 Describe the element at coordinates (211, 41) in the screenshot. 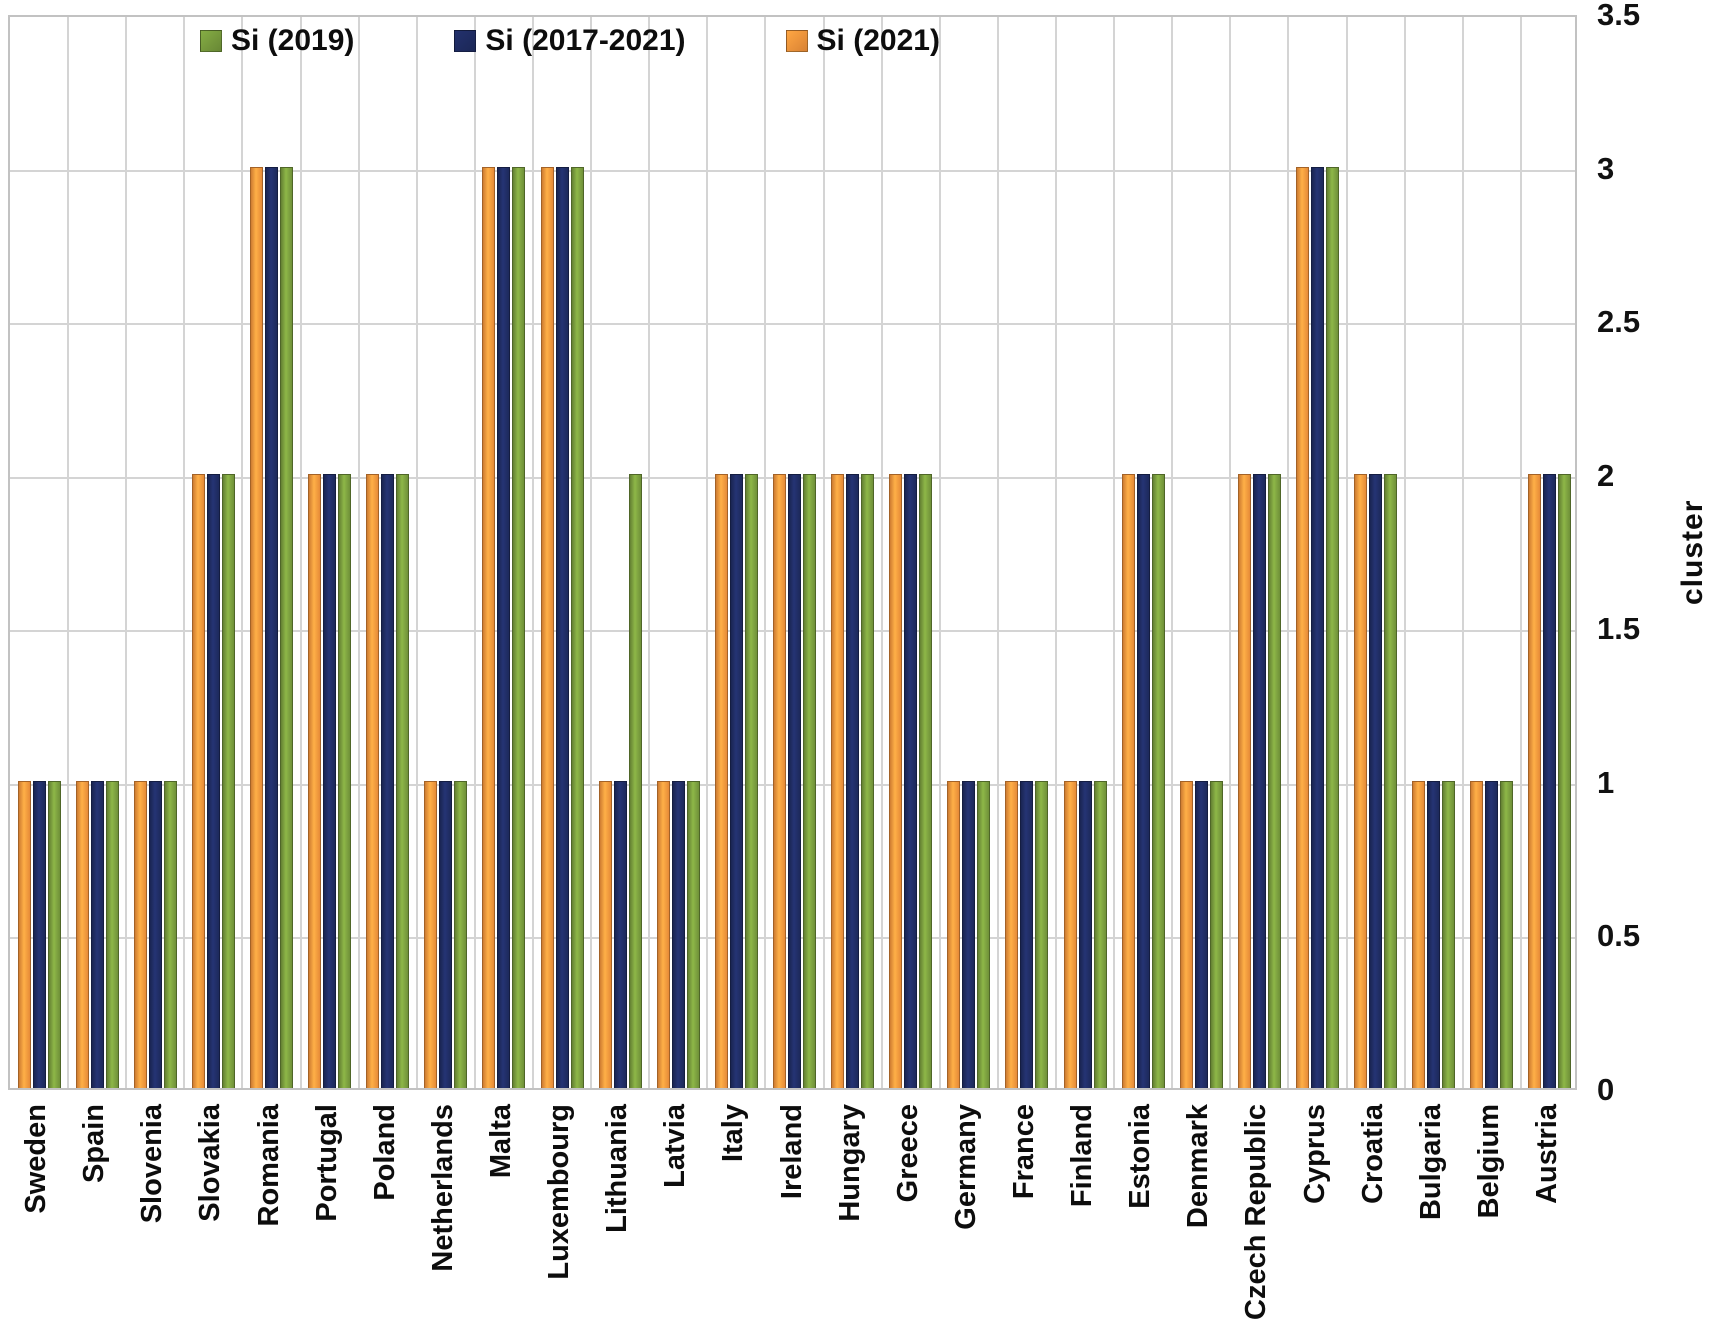

I see `legend-swatch-si-2019` at that location.